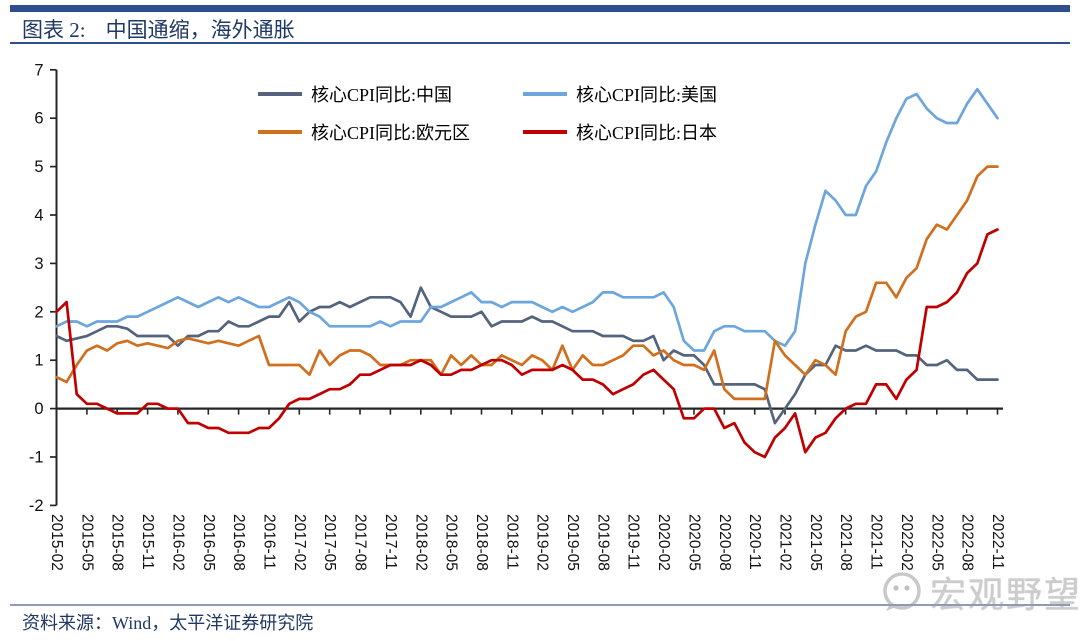  I want to click on source-note: 资料来源：Wind，太平洋证券研究院, so click(168, 623).